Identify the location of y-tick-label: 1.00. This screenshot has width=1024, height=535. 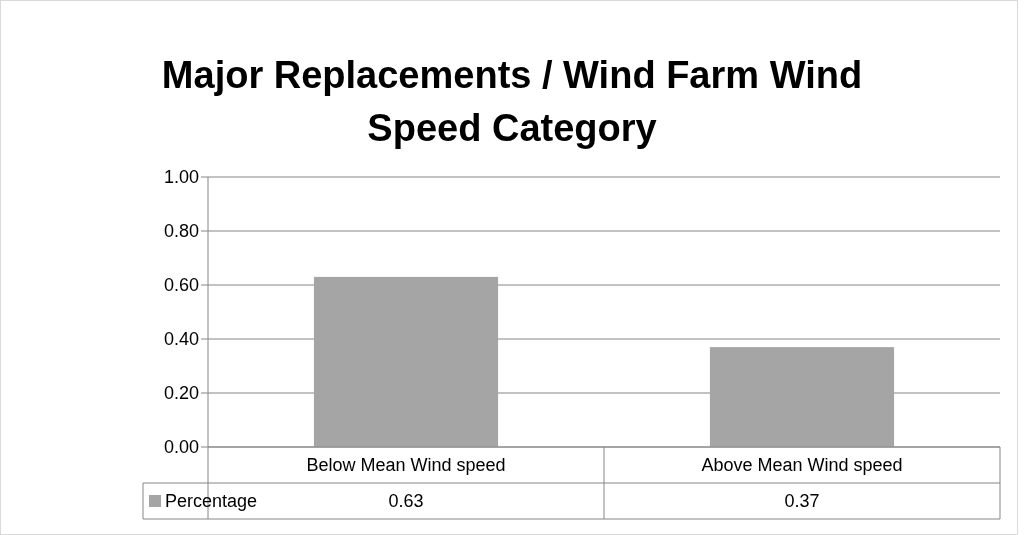
(181, 177).